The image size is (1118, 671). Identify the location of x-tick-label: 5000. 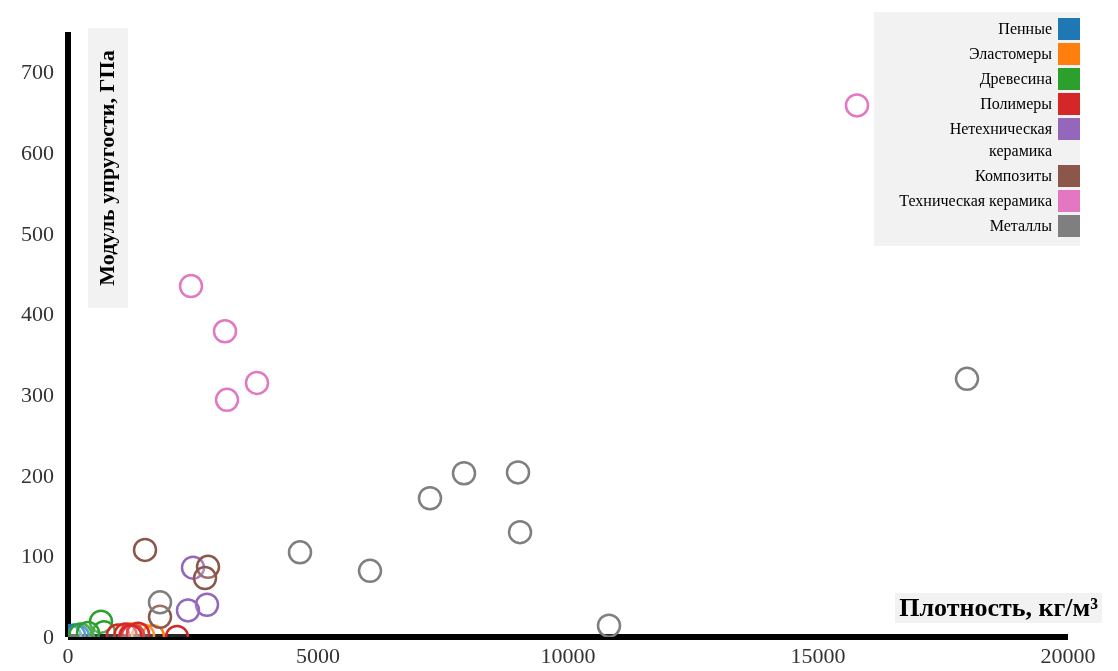
(318, 655).